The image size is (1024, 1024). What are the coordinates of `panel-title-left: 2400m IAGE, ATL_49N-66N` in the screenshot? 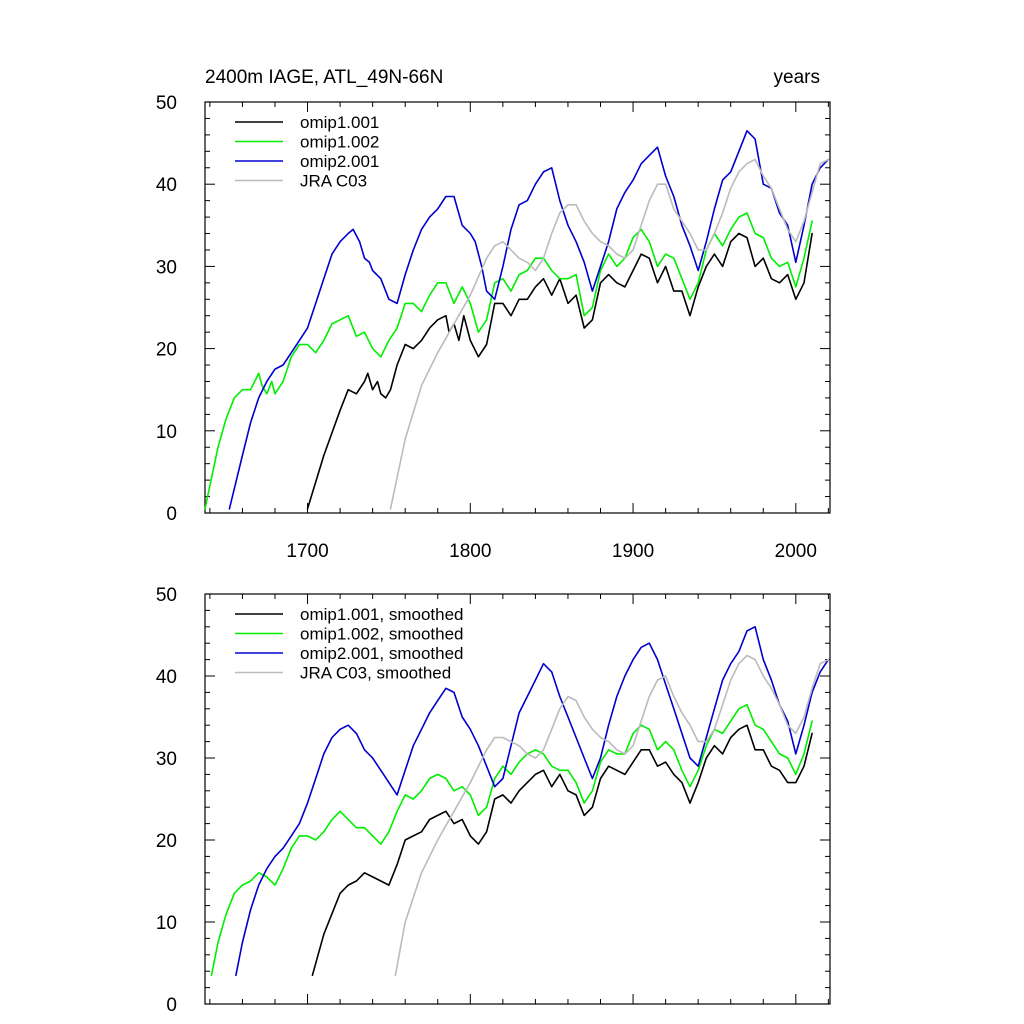 It's located at (324, 77).